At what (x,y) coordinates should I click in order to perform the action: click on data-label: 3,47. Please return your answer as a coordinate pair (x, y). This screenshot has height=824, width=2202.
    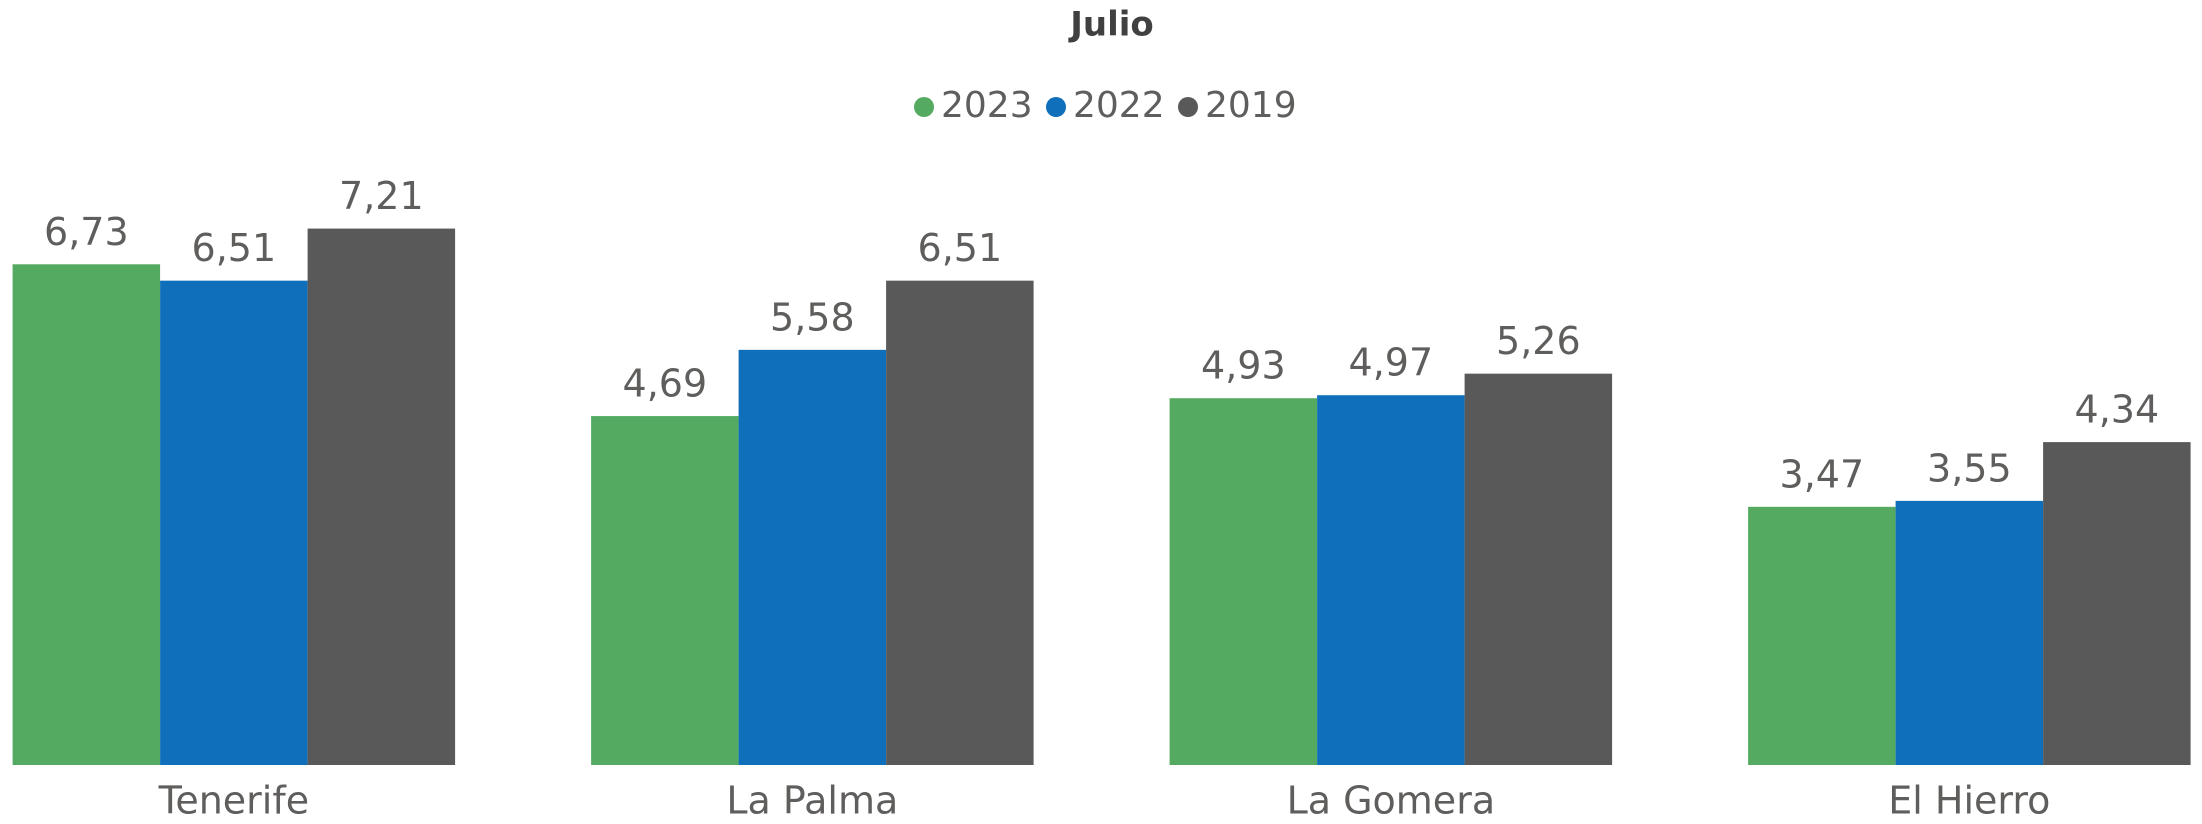
    Looking at the image, I should click on (1822, 474).